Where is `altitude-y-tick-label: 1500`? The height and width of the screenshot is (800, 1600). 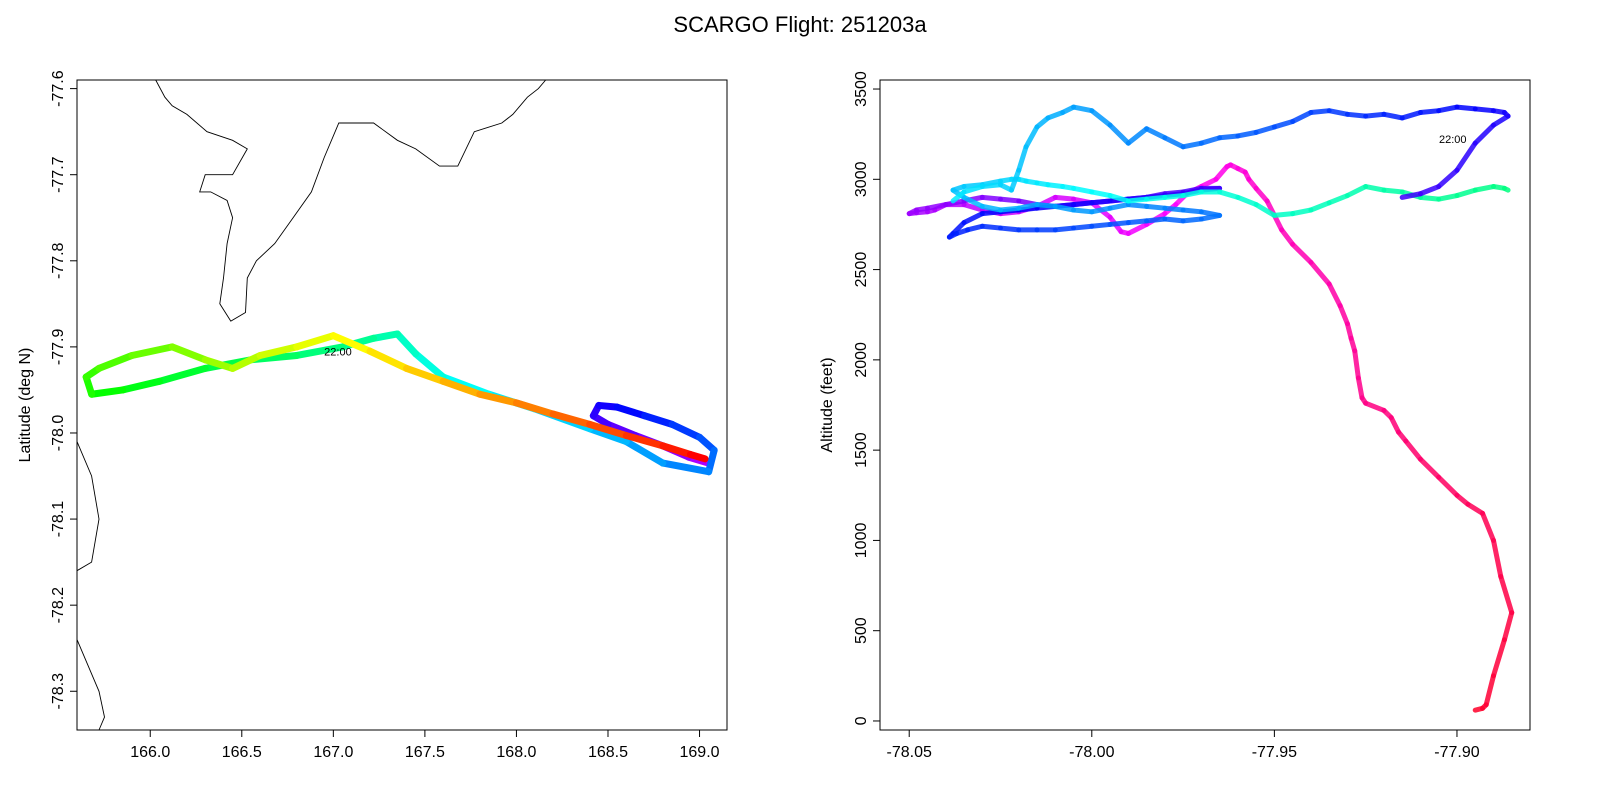
altitude-y-tick-label: 1500 is located at coordinates (861, 450).